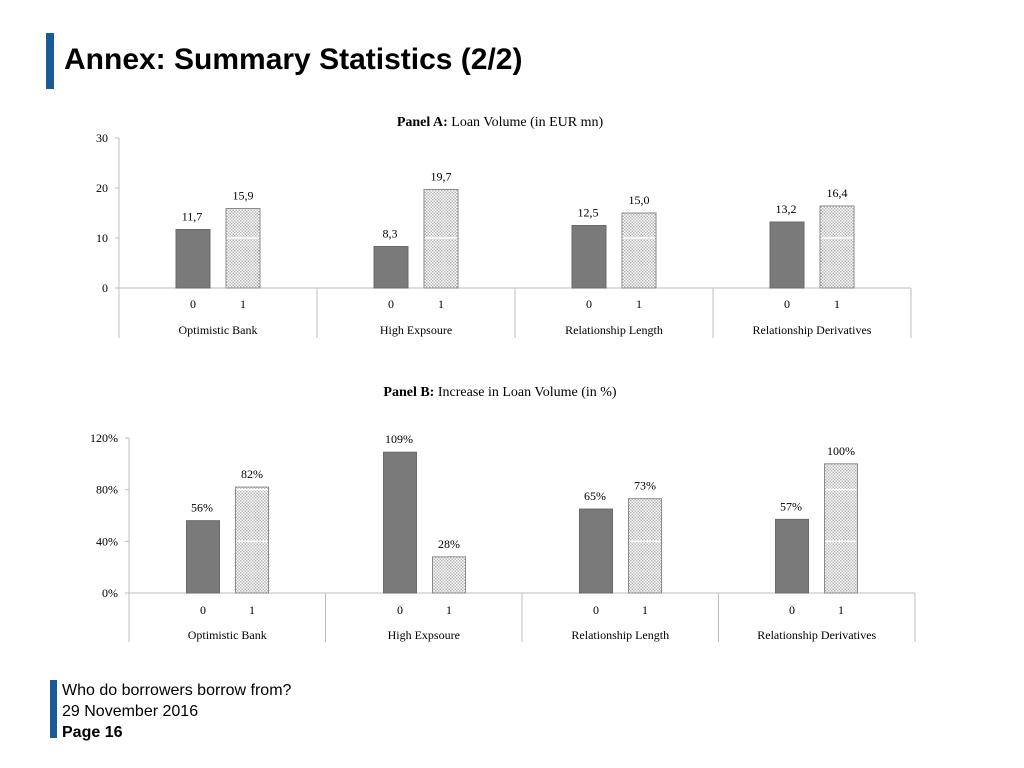 This screenshot has width=1024, height=768. Describe the element at coordinates (110, 593) in the screenshot. I see `y-tick-label: 0%` at that location.